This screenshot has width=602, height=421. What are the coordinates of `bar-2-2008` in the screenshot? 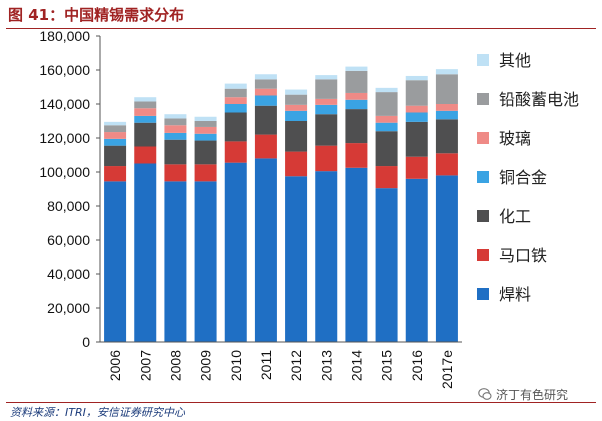 It's located at (175, 152).